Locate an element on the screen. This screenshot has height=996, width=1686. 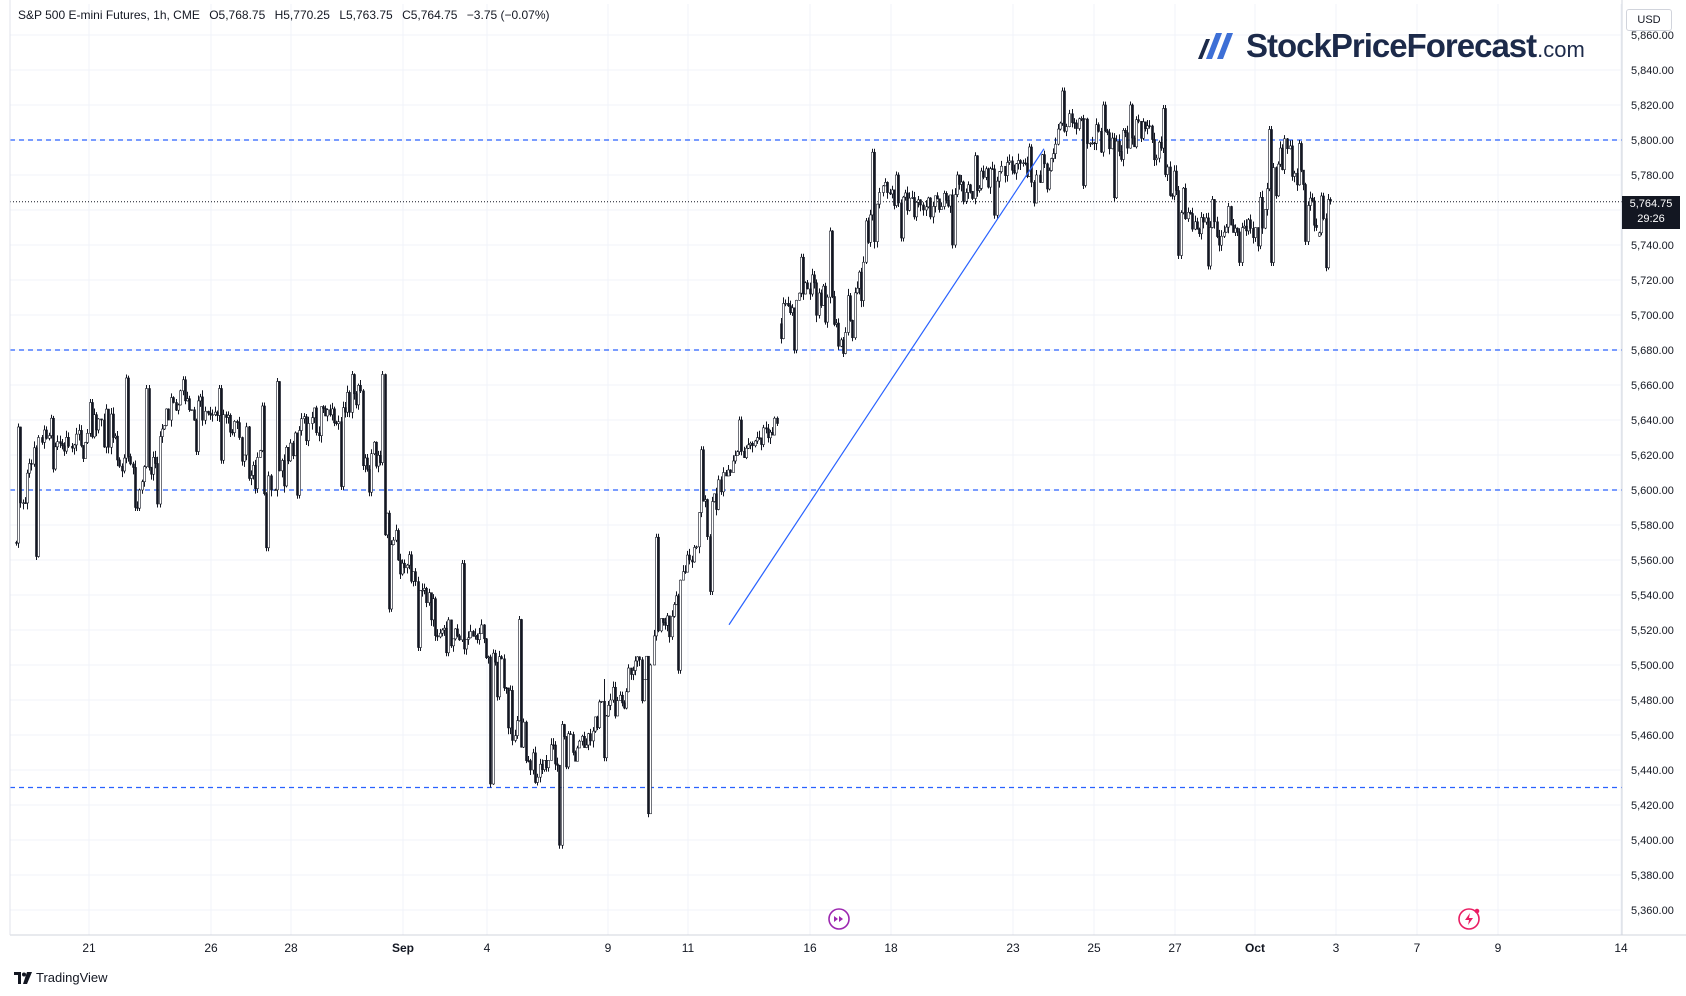
y-tick-label: 5,640.00 is located at coordinates (1652, 421).